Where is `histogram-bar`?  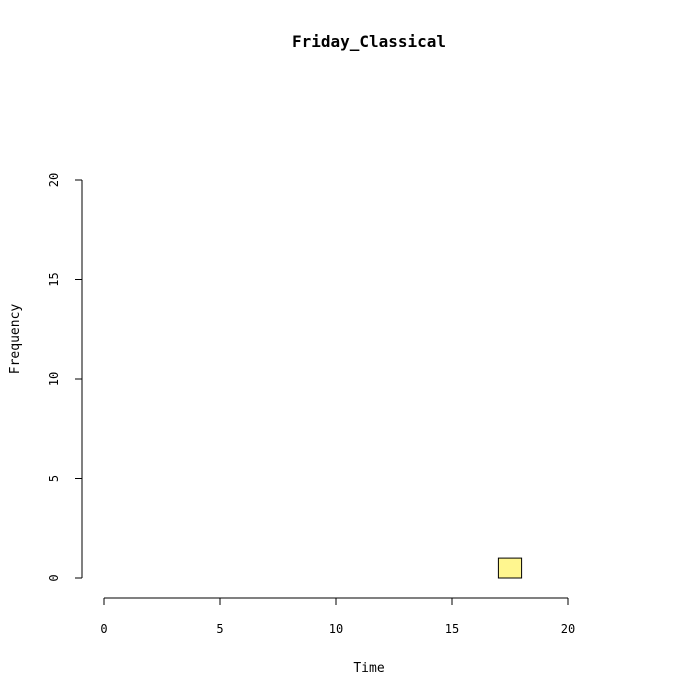
histogram-bar is located at coordinates (510, 568).